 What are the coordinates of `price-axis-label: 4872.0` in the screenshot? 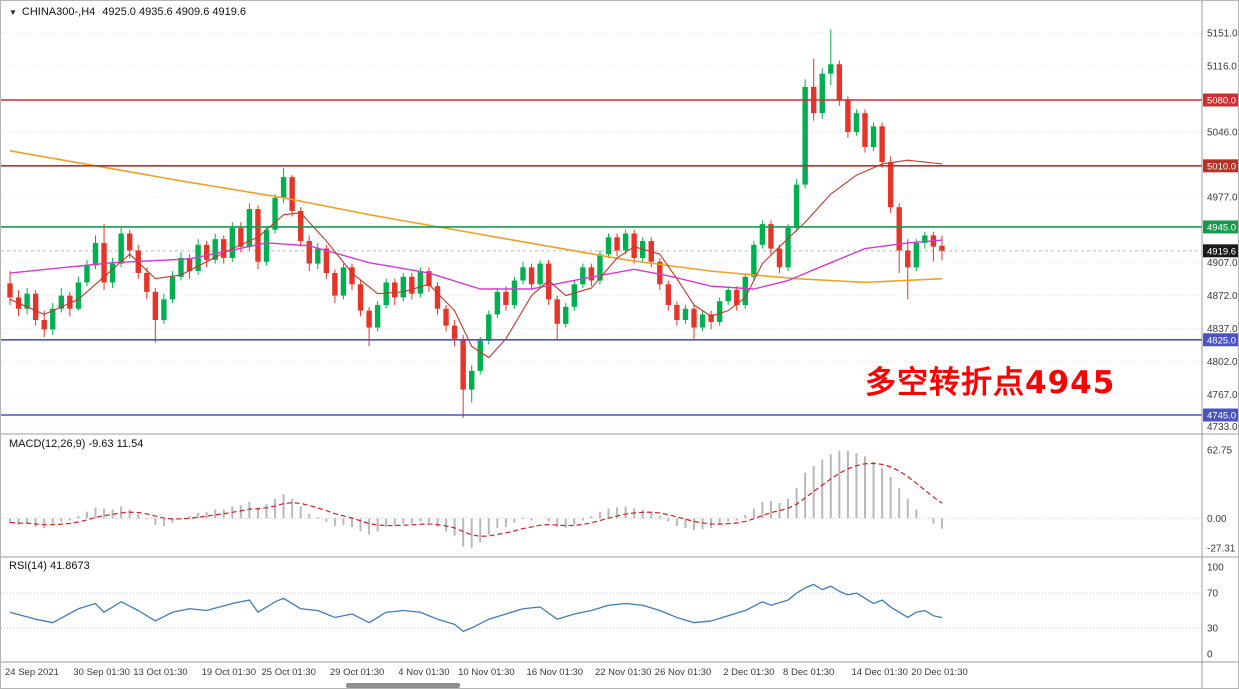 It's located at (1222, 296).